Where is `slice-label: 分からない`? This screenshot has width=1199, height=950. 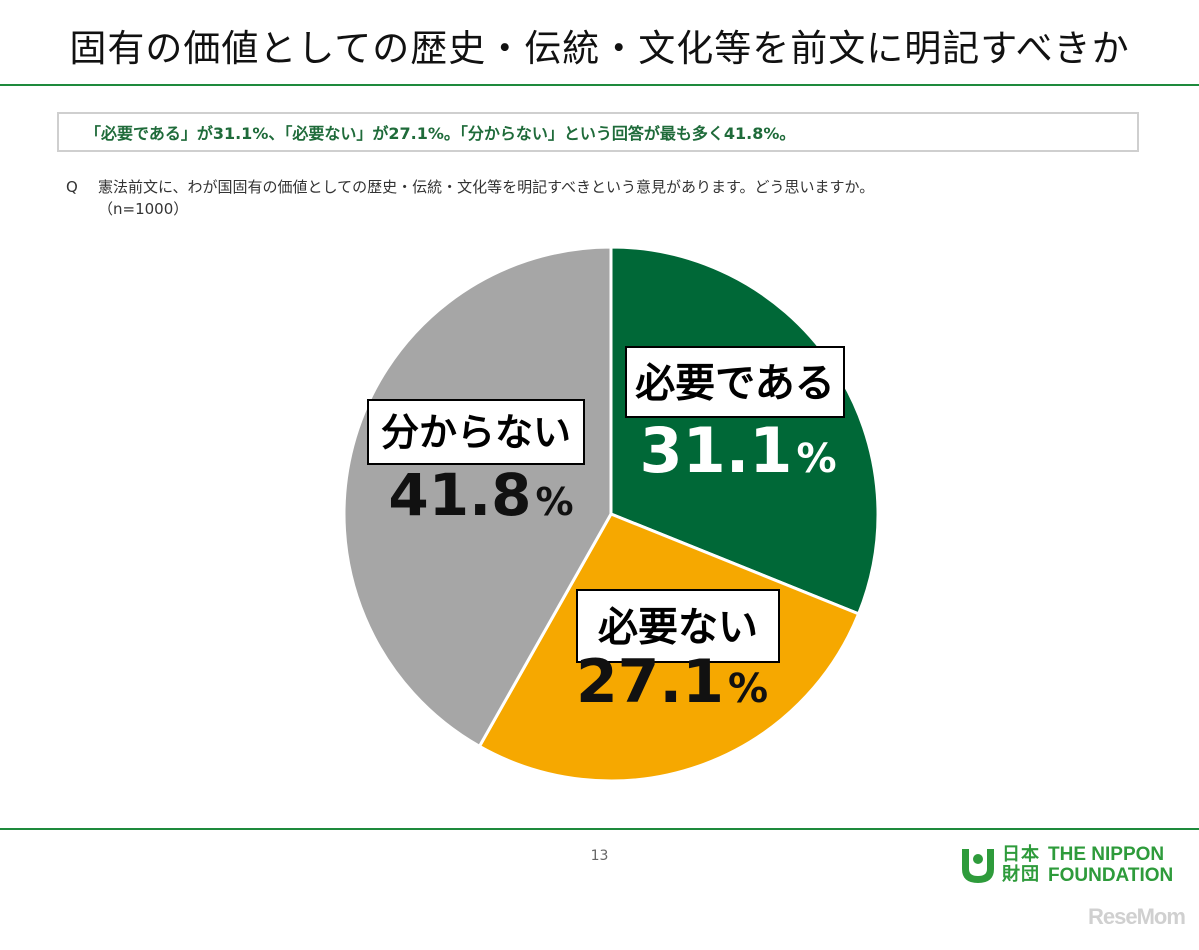 slice-label: 分からない is located at coordinates (476, 433).